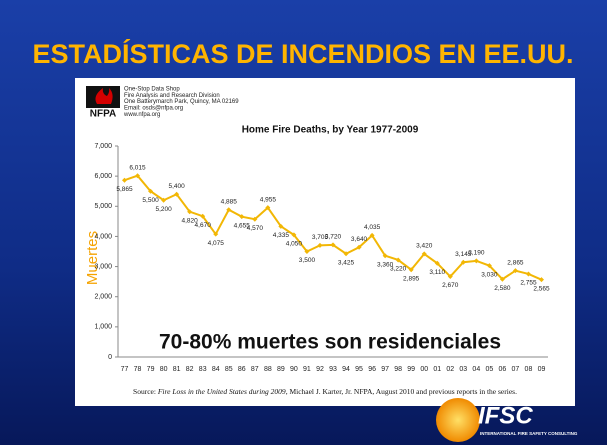  Describe the element at coordinates (320, 369) in the screenshot. I see `x-tick-label: 92` at that location.